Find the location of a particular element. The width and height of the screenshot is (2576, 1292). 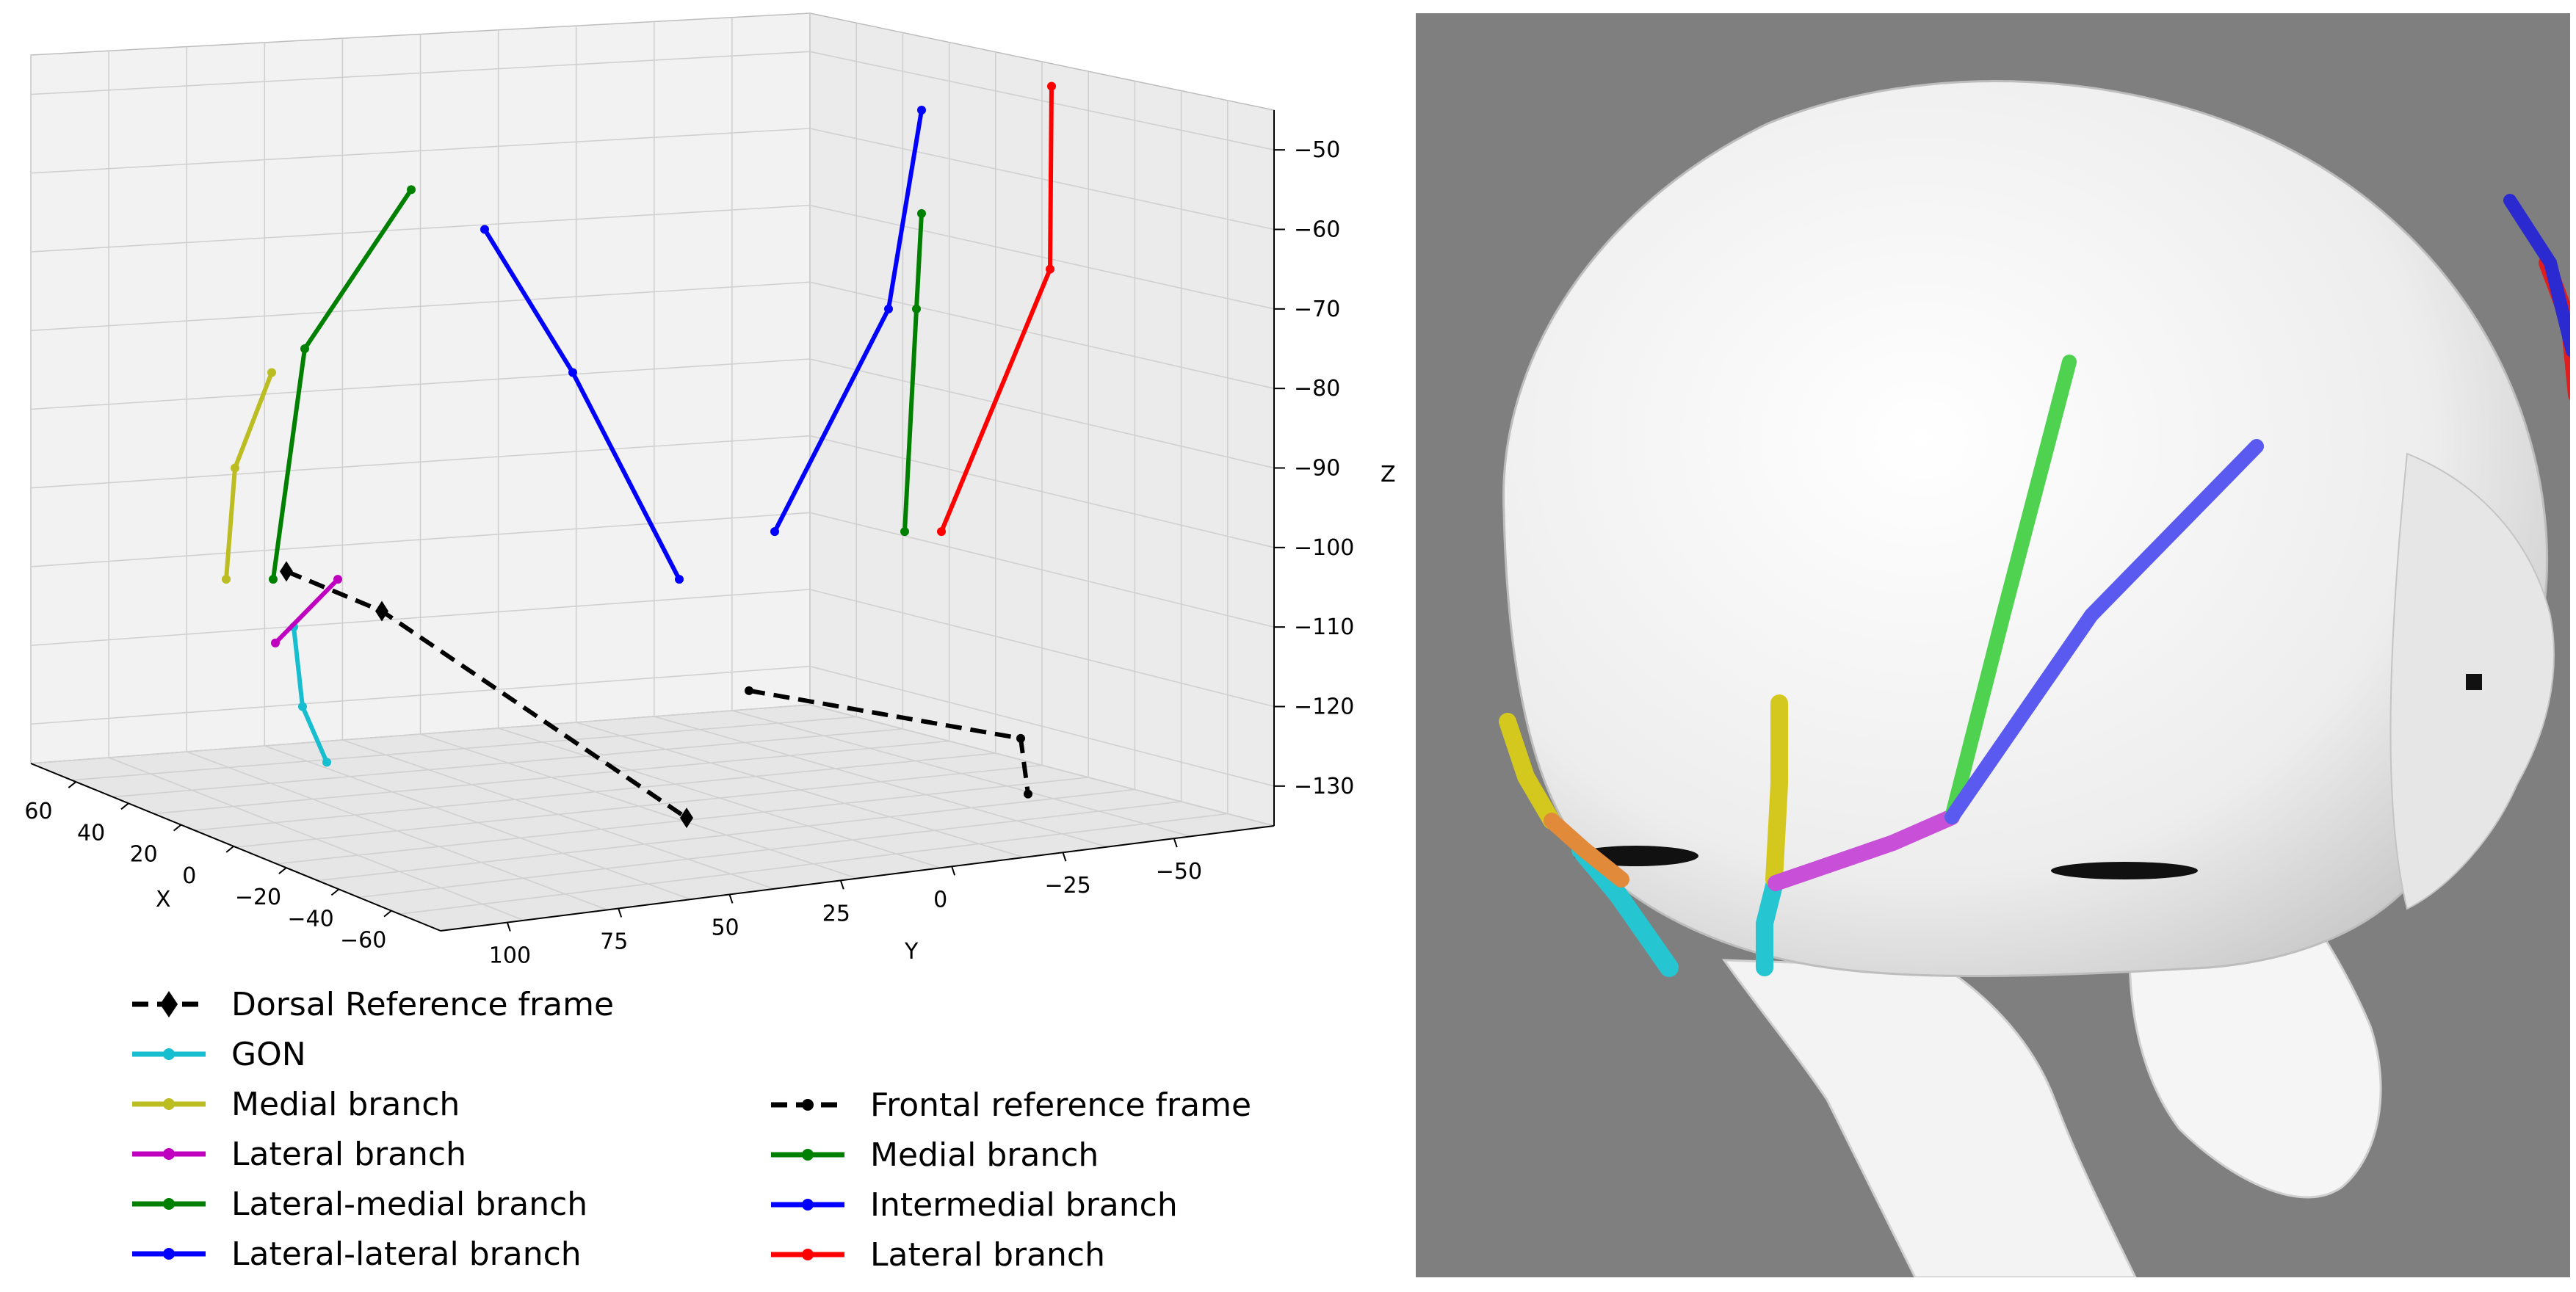

y-tick-label: −25 is located at coordinates (1067, 886).